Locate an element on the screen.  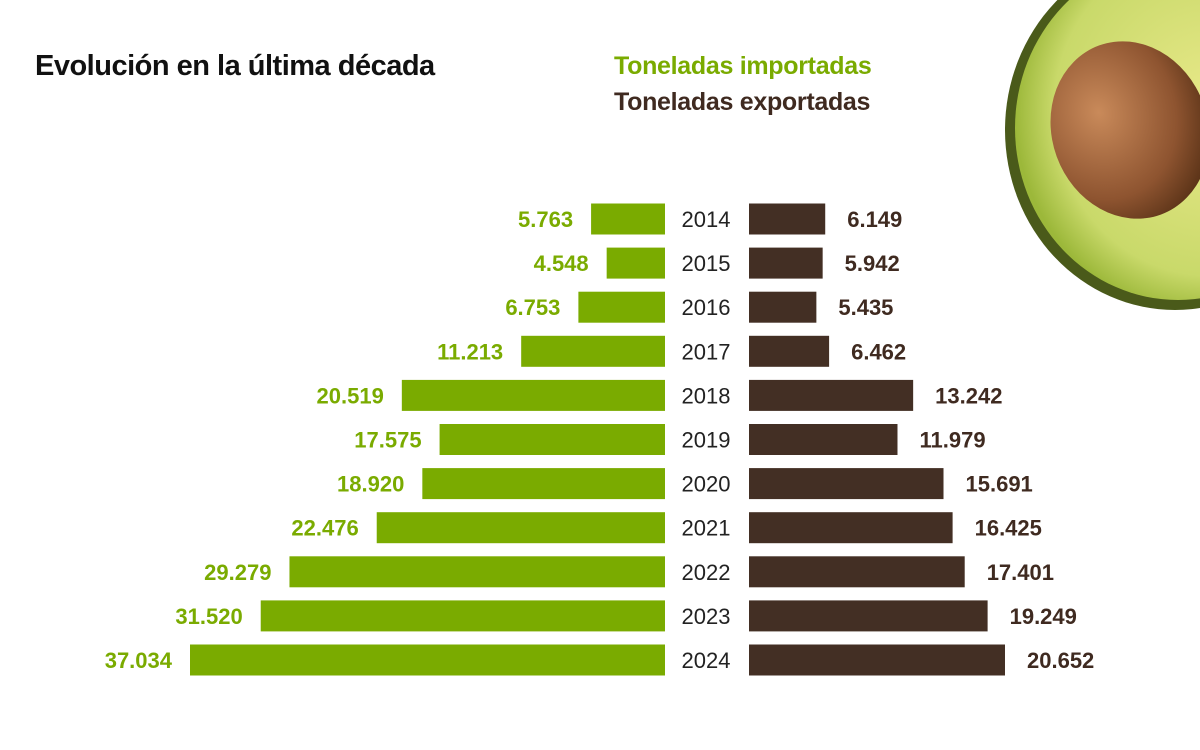
export-value-label: 6.149 is located at coordinates (874, 219).